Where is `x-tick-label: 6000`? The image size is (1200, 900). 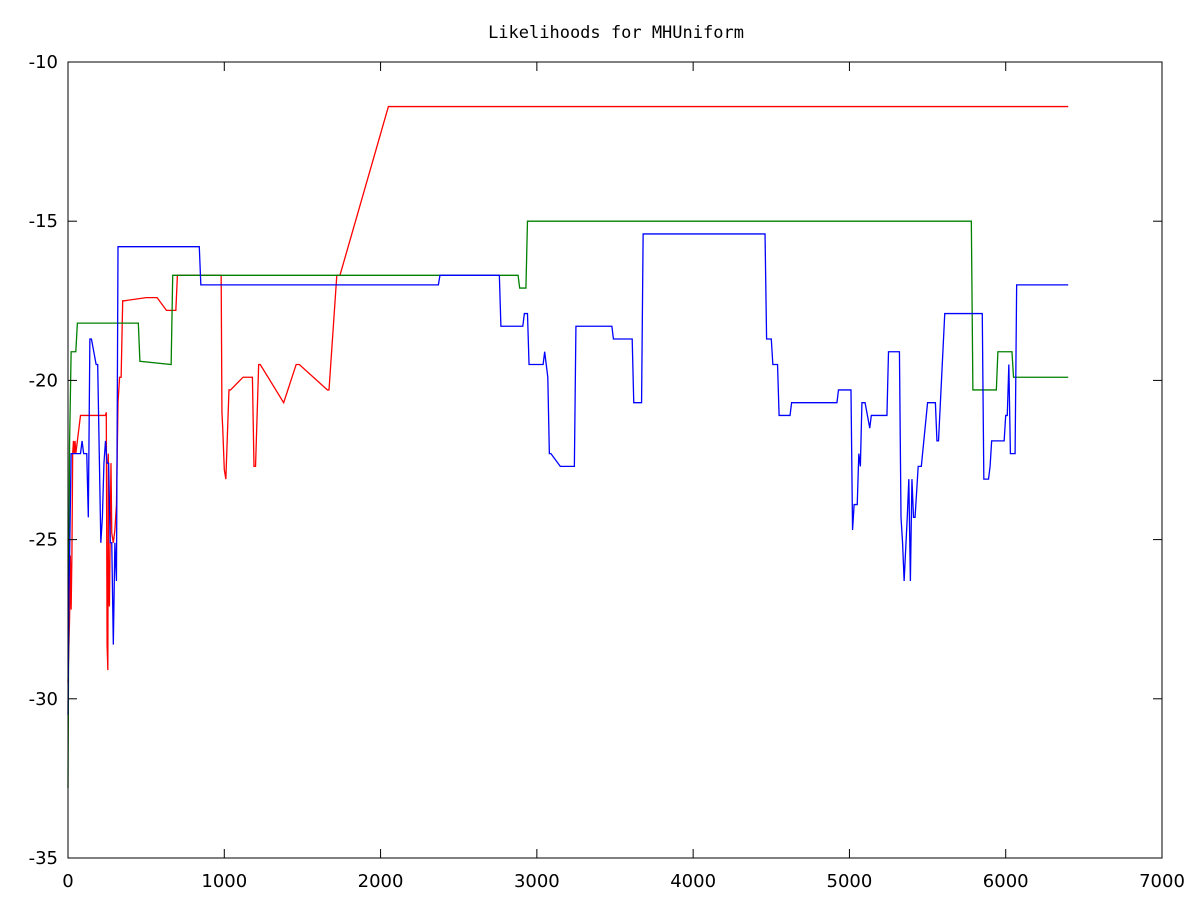
x-tick-label: 6000 is located at coordinates (1006, 881).